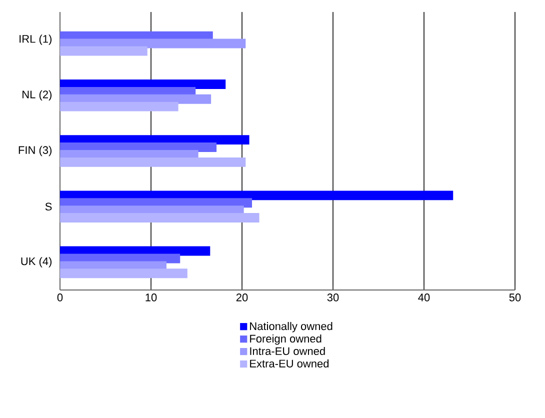 The image size is (545, 418). I want to click on y-tick-label: NL (2), so click(37, 95).